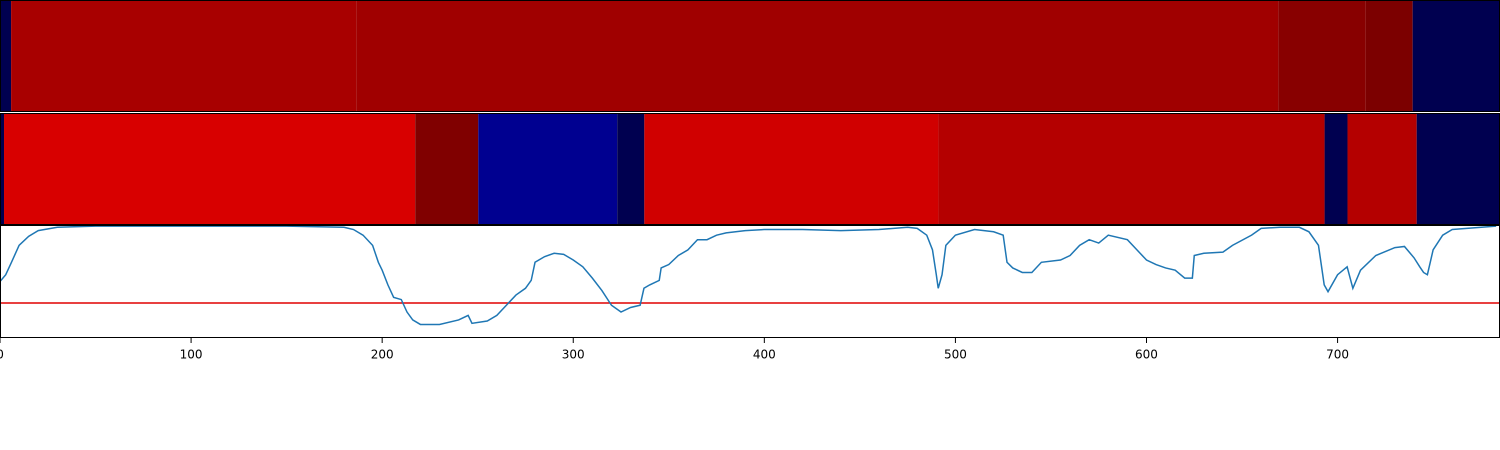 The height and width of the screenshot is (450, 1500). What do you see at coordinates (764, 355) in the screenshot?
I see `x-tick-label: 400` at bounding box center [764, 355].